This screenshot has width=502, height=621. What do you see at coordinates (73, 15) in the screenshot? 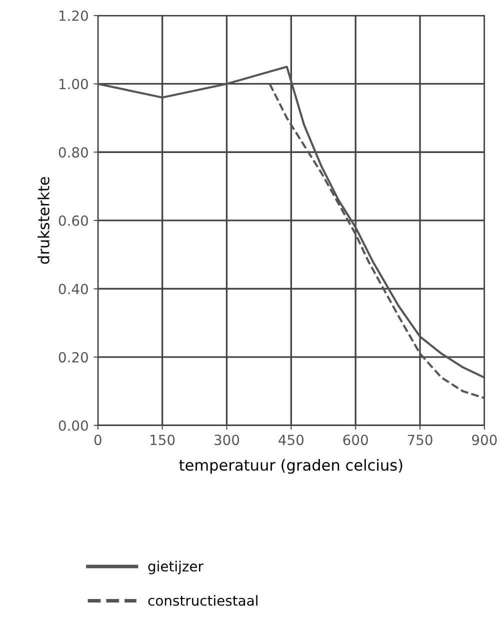
I see `y-tick-label: 1.20` at bounding box center [73, 15].